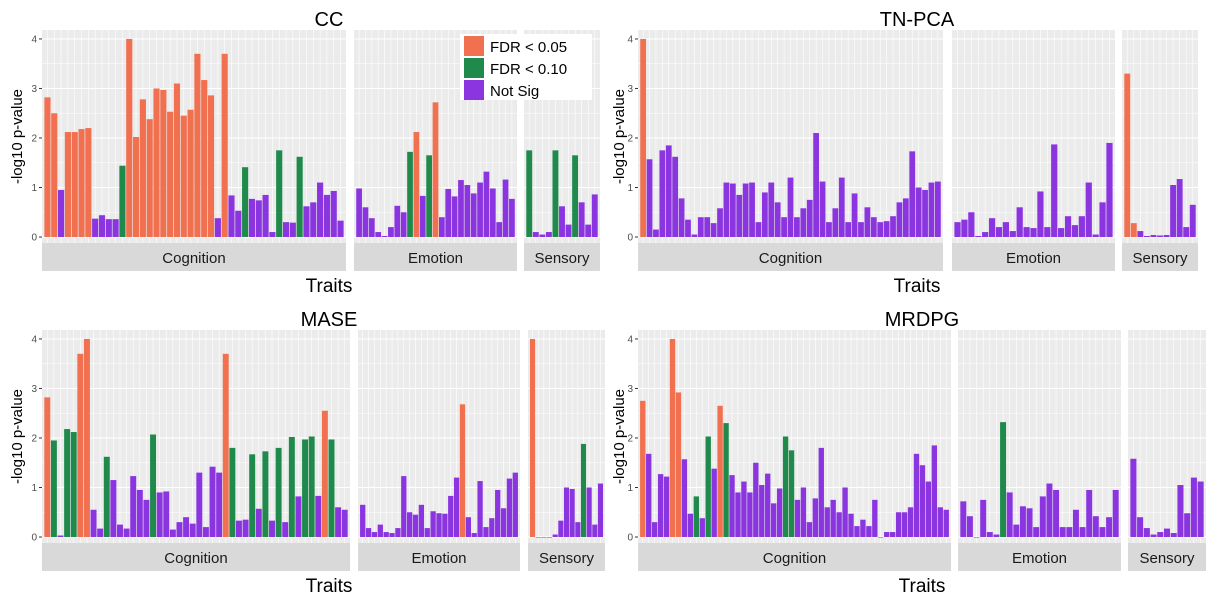  What do you see at coordinates (528, 69) in the screenshot?
I see `legend-label: FDR < 0.10` at bounding box center [528, 69].